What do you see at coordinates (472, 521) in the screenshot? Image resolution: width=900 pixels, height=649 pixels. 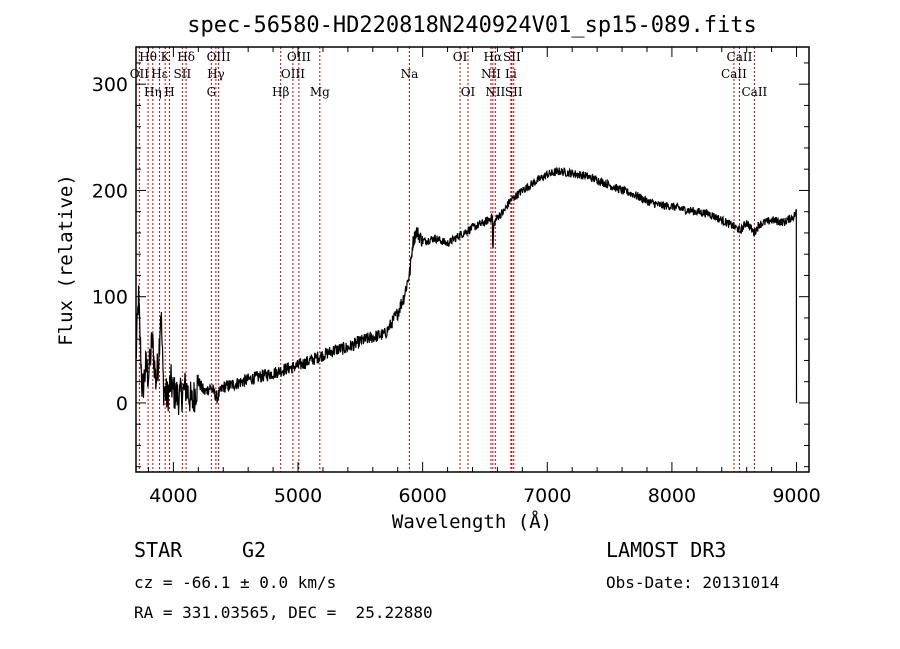 I see `x-axis-label: Wavelength (Å)` at bounding box center [472, 521].